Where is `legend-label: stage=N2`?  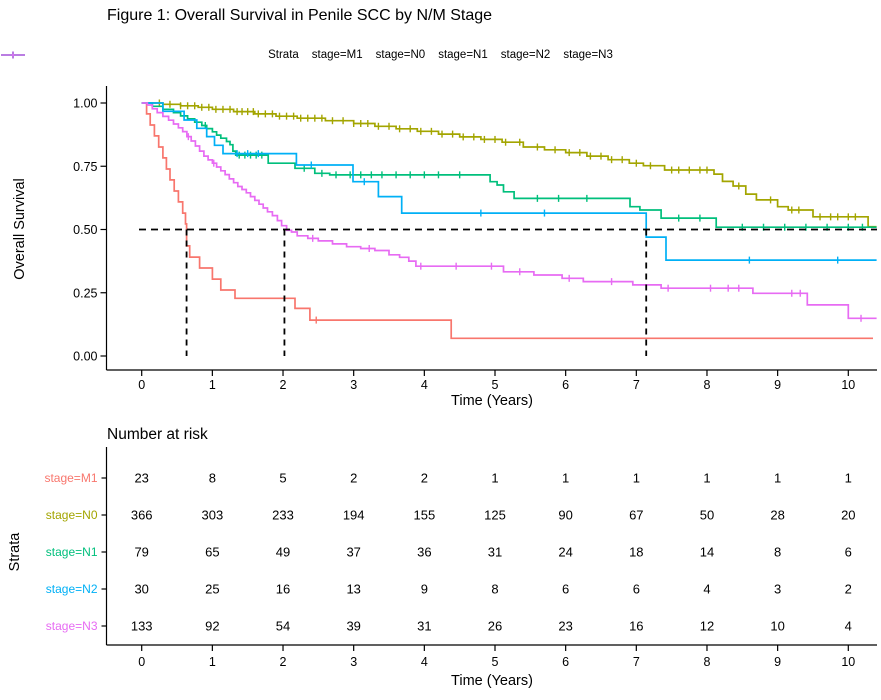
legend-label: stage=N2 is located at coordinates (525, 55).